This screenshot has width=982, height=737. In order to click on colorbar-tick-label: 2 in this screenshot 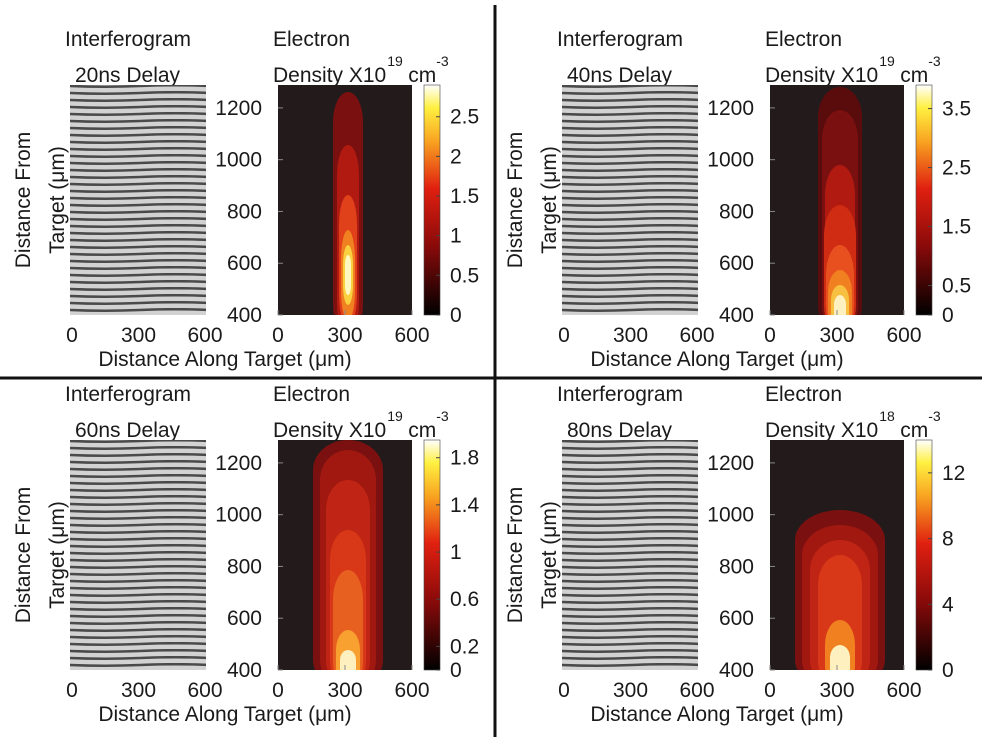, I will do `click(456, 156)`.